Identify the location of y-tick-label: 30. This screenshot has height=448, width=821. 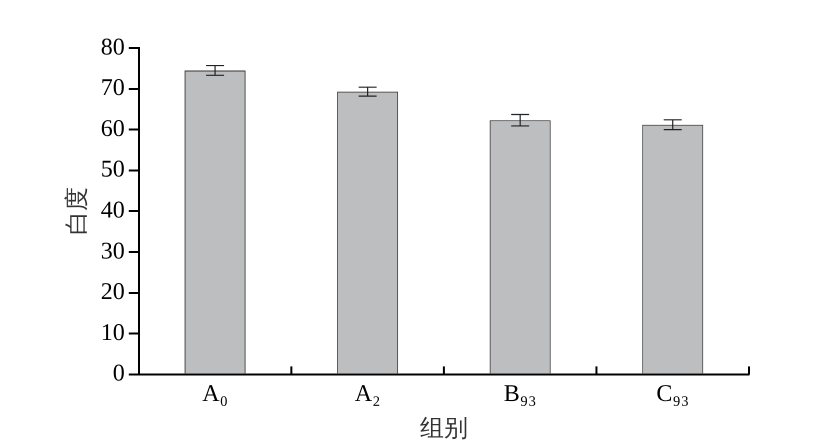
(112, 251).